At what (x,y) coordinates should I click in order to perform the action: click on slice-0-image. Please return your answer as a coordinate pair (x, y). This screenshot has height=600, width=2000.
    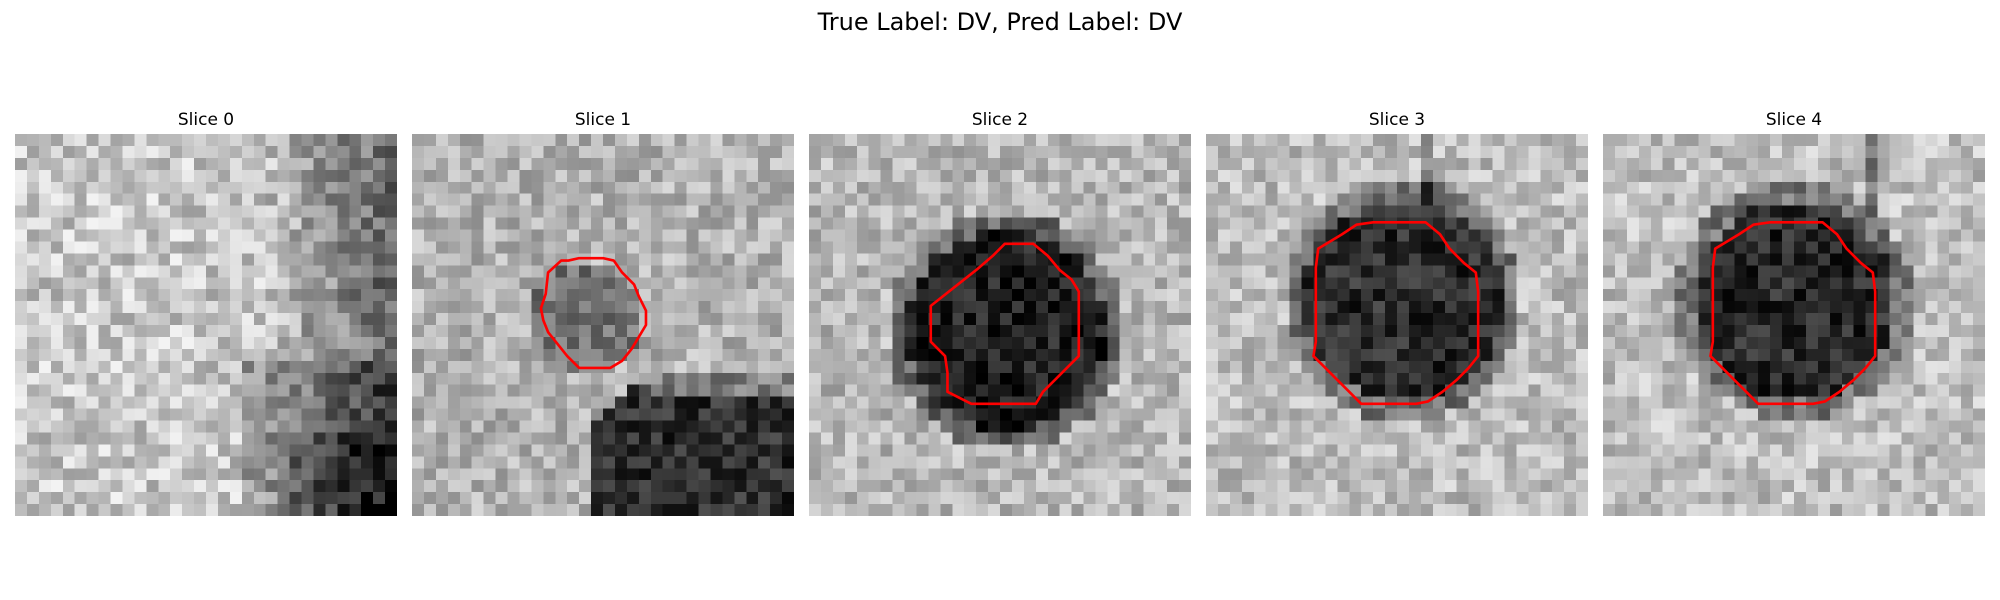
    Looking at the image, I should click on (206, 325).